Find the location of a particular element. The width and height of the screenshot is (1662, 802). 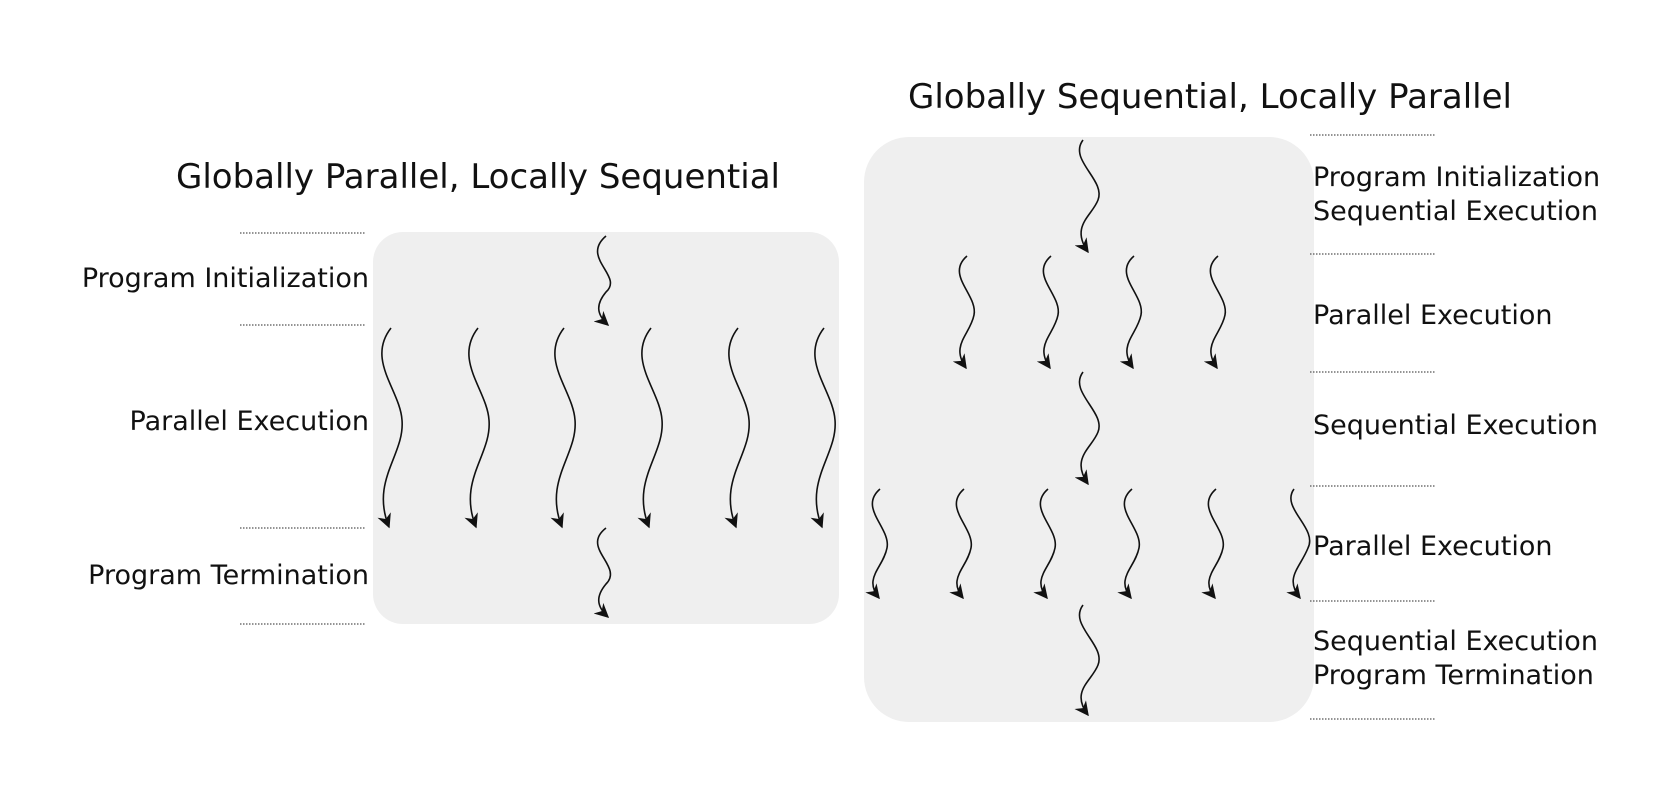

left-panel is located at coordinates (606, 428).